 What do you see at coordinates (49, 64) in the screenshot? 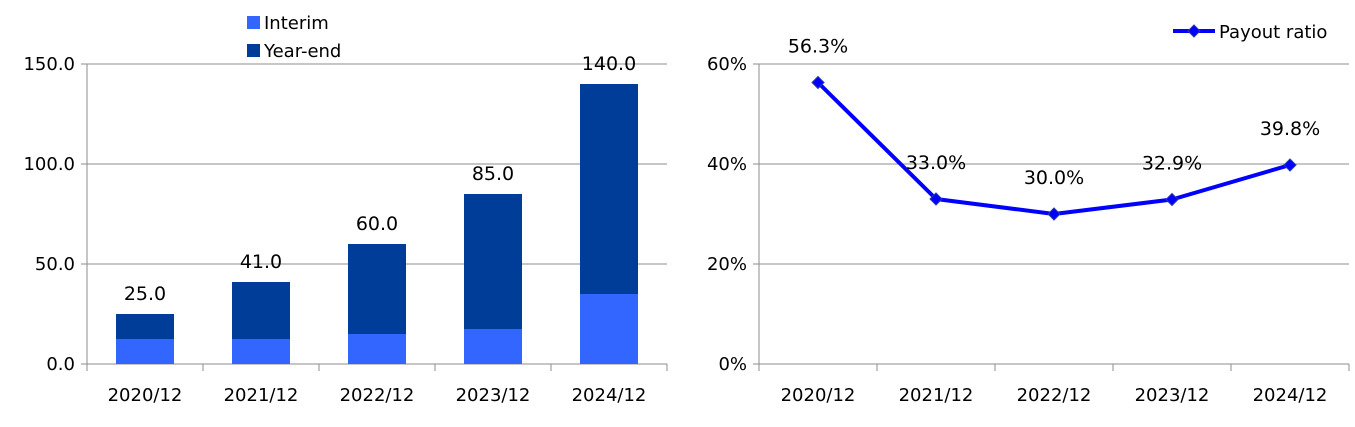
I see `y-tick-label: 150.0` at bounding box center [49, 64].